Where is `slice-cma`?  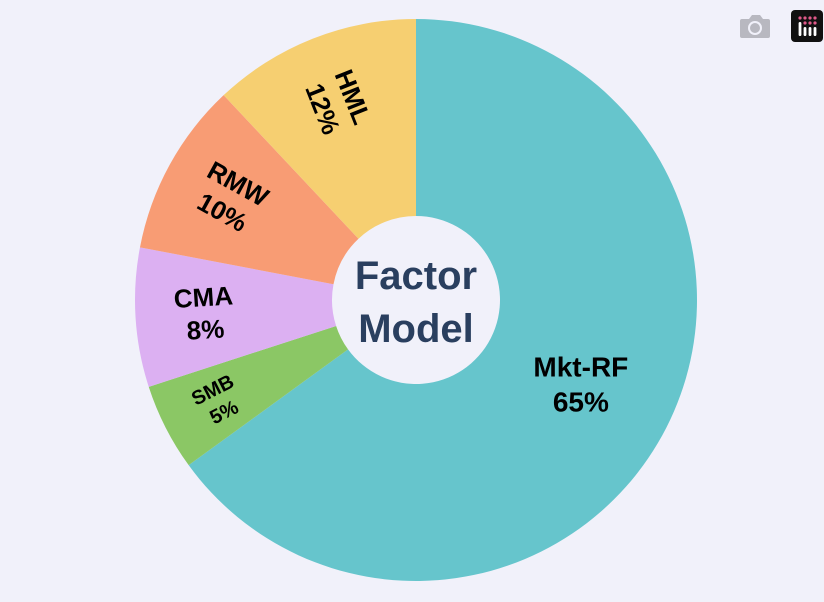 slice-cma is located at coordinates (236, 317).